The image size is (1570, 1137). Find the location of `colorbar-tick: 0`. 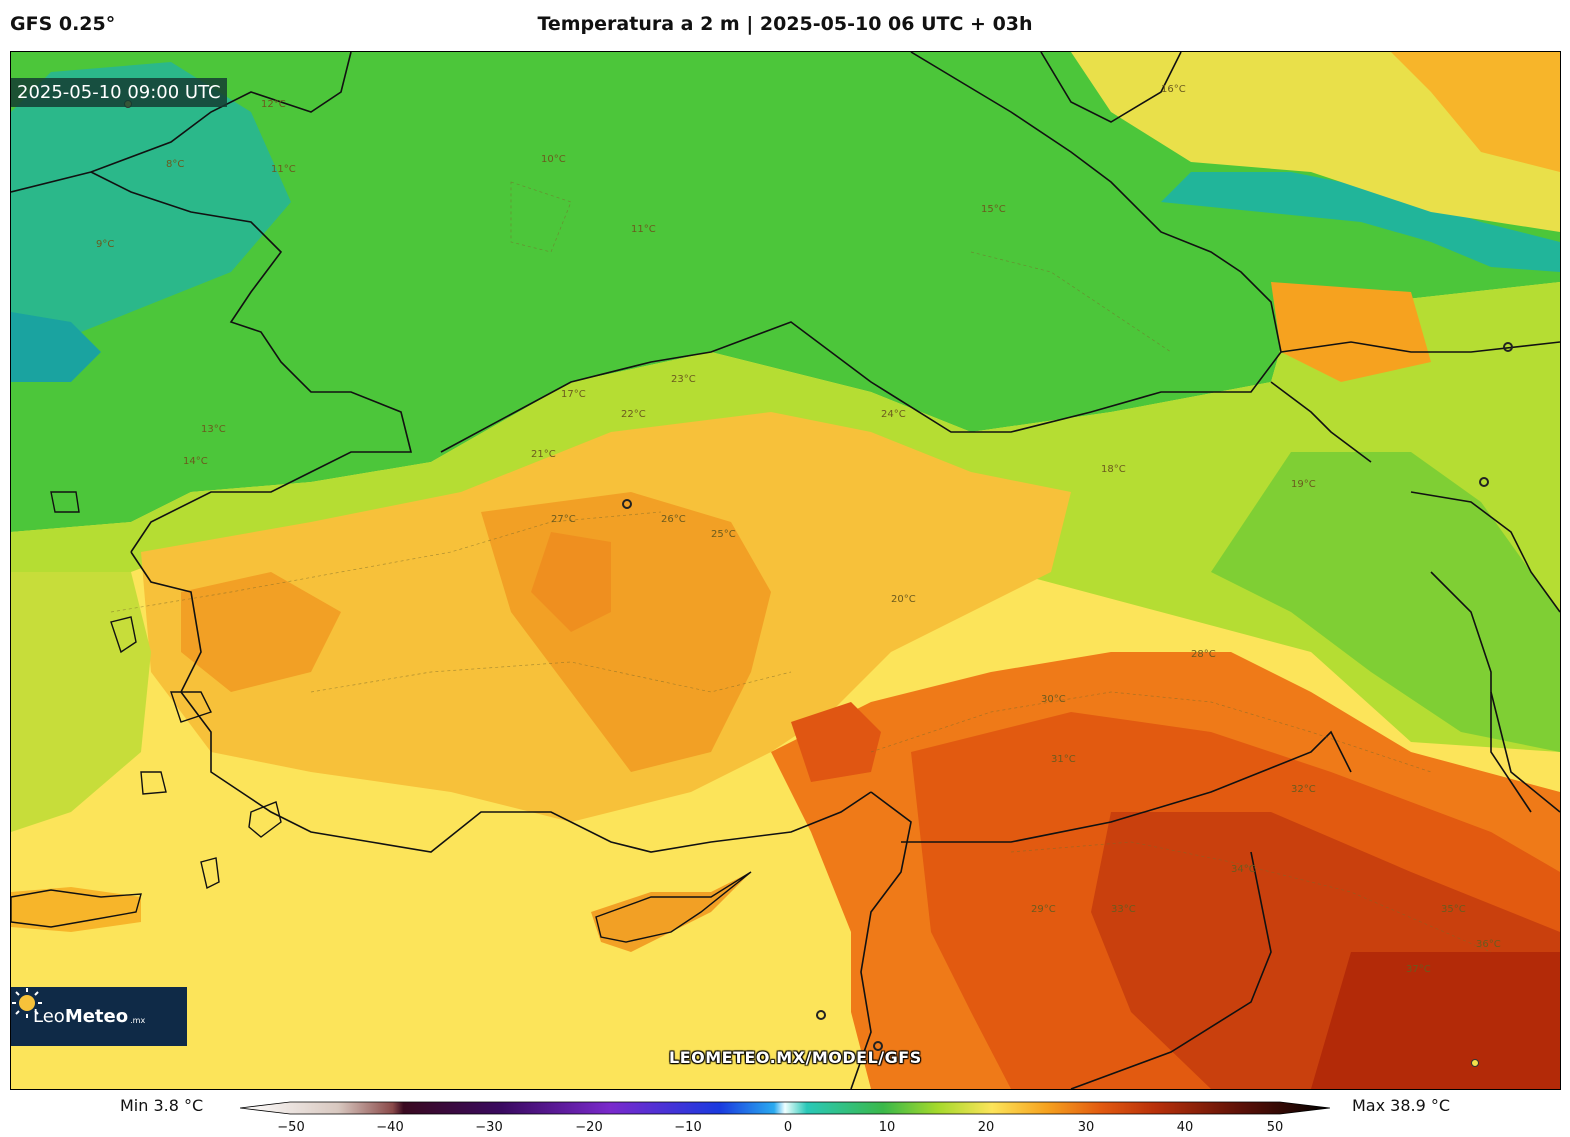

colorbar-tick: 0 is located at coordinates (788, 1127).